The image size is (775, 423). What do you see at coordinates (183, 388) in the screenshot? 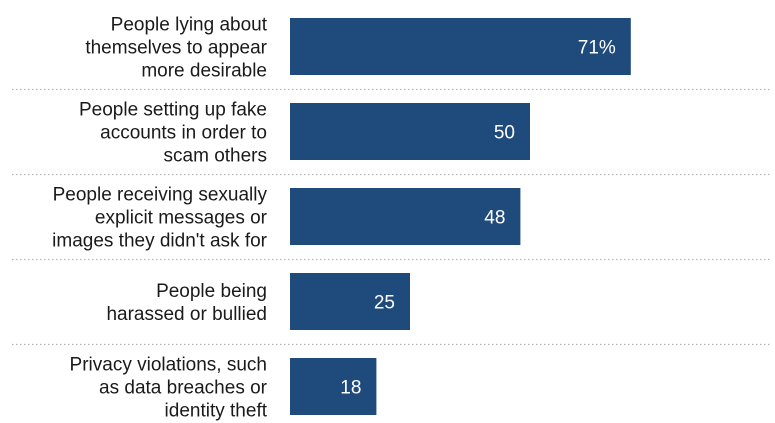
I see `category-label-line: as data breaches or` at bounding box center [183, 388].